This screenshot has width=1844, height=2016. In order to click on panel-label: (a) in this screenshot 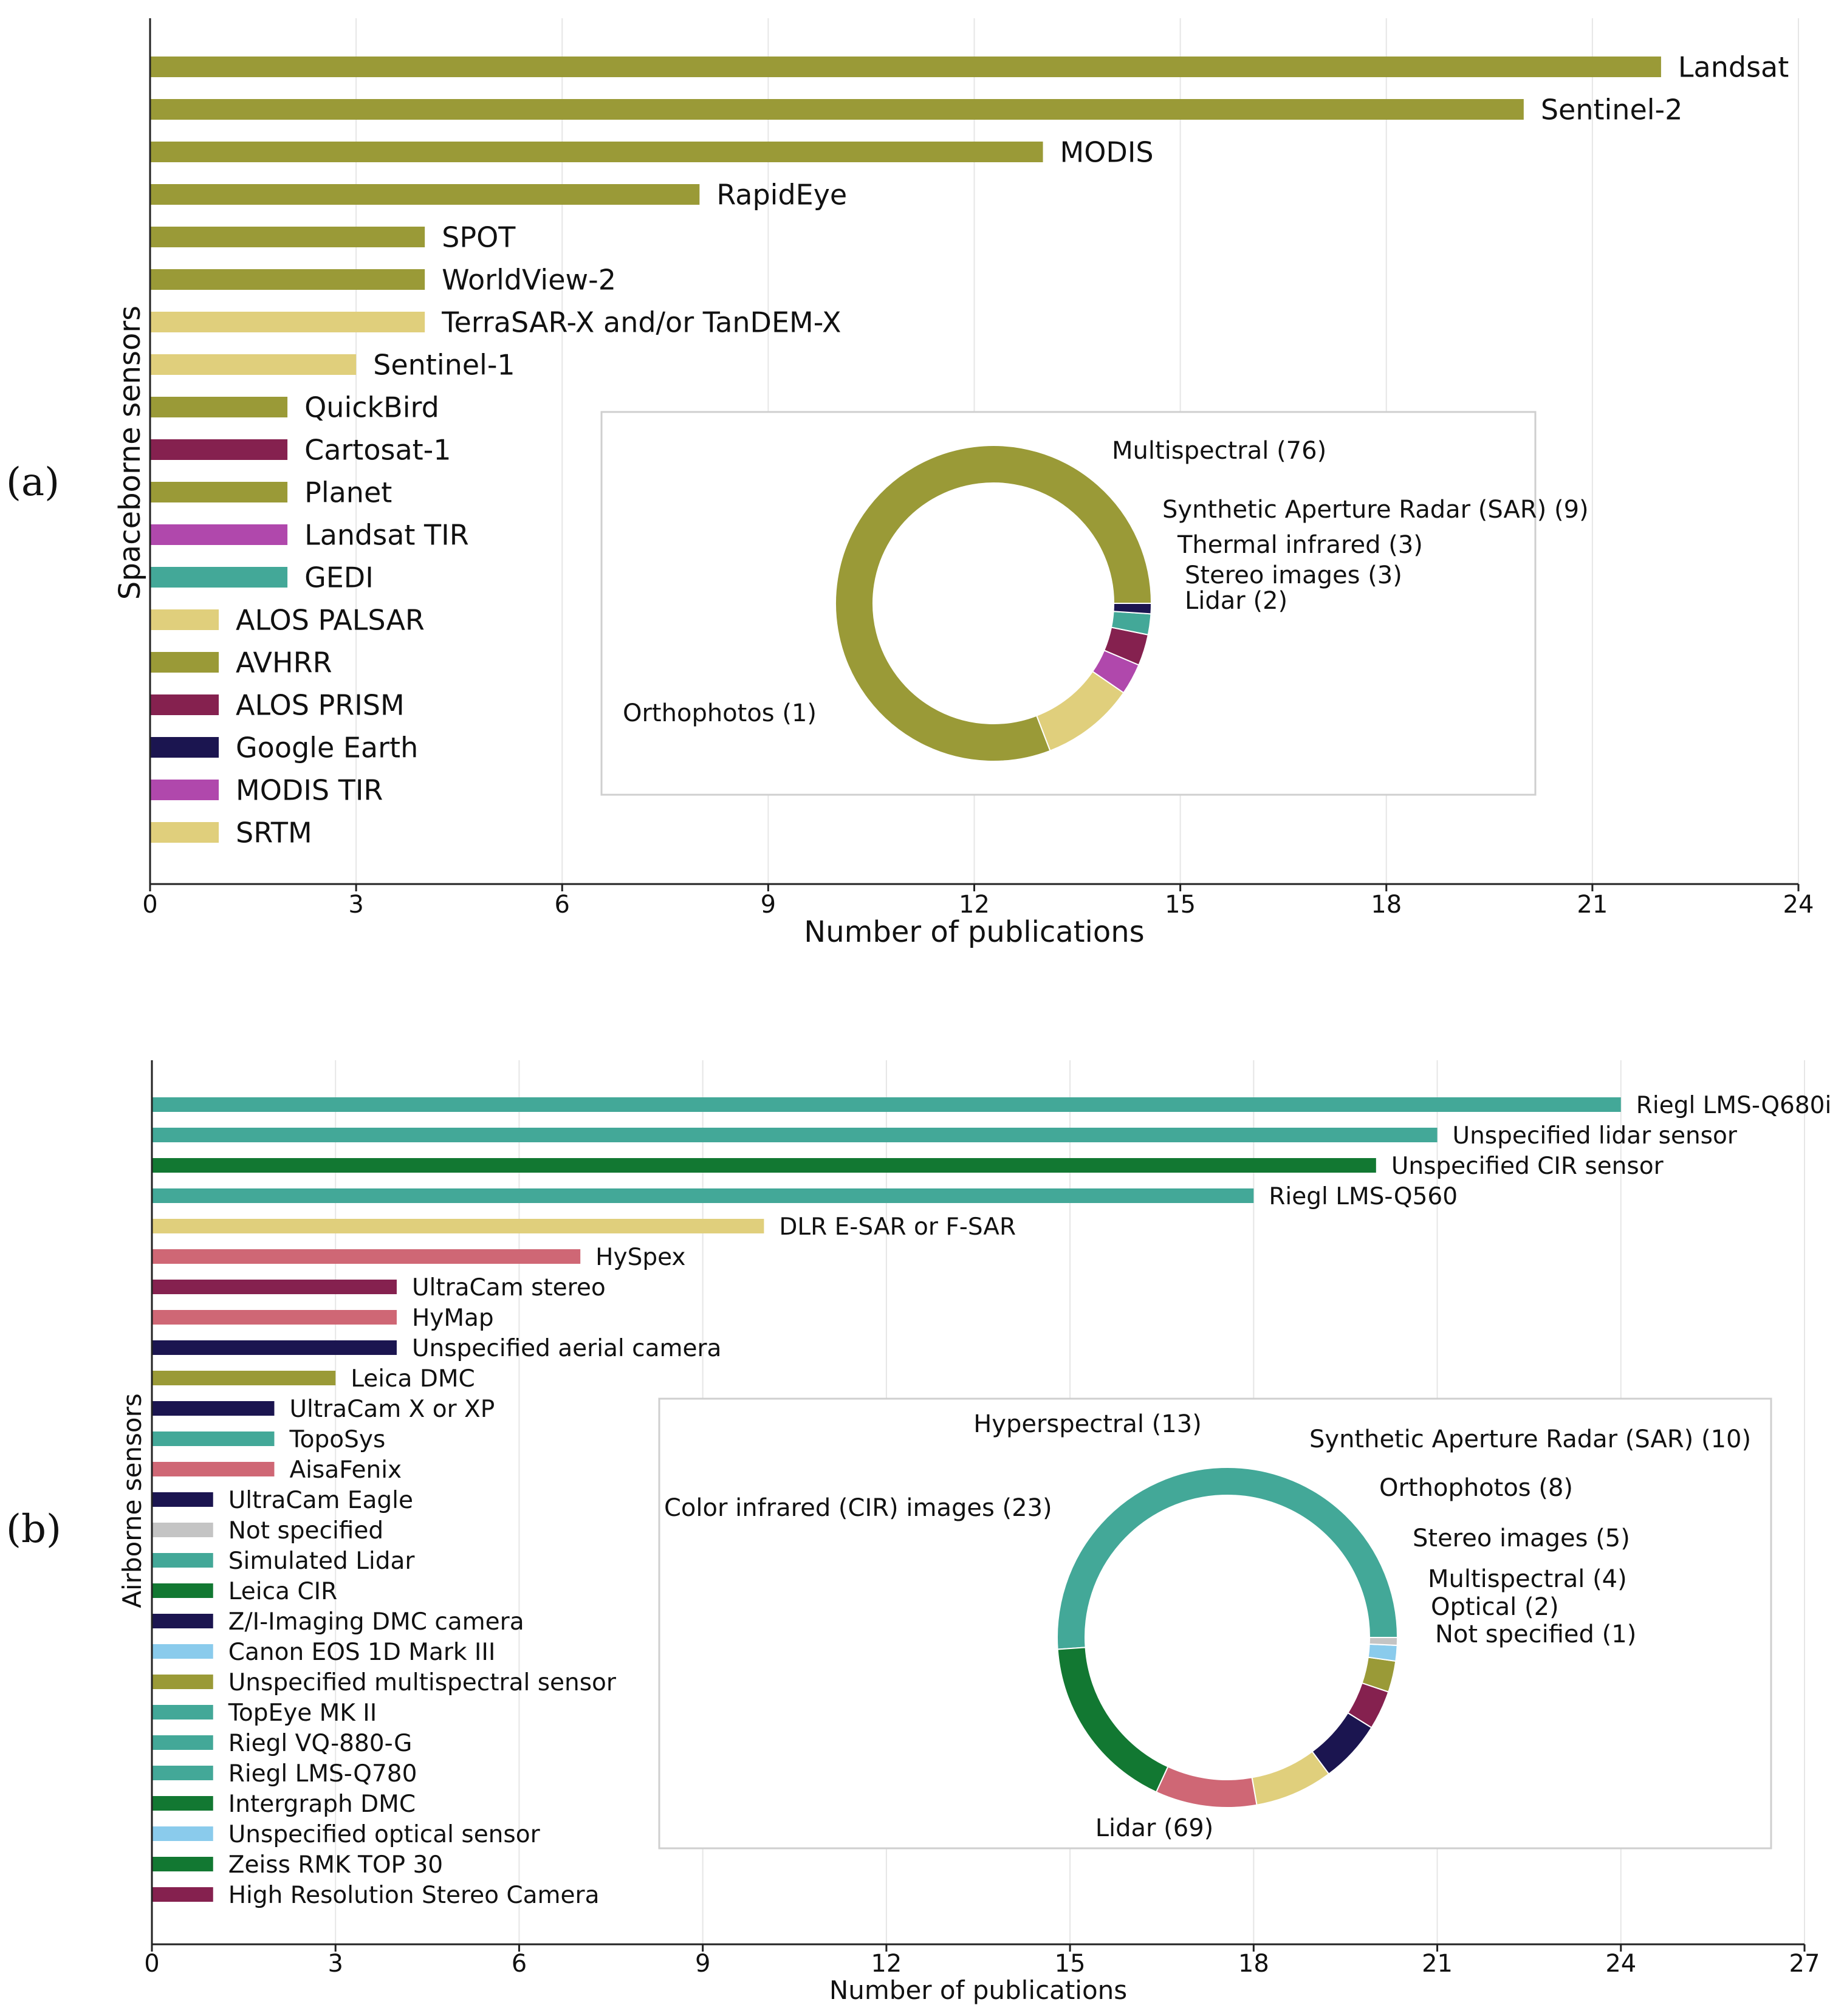, I will do `click(33, 482)`.